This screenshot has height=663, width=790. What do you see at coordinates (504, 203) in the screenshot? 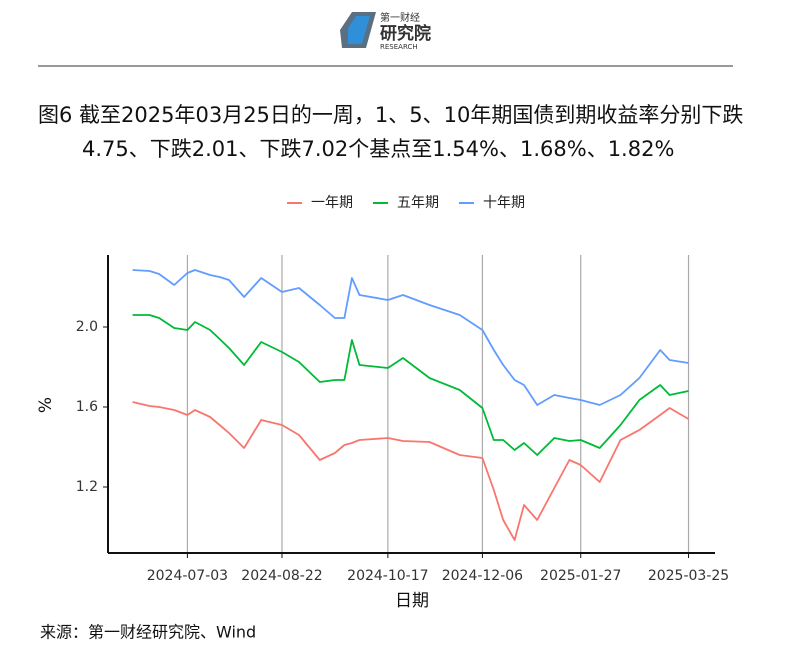
I see `legend-label: 十年期` at bounding box center [504, 203].